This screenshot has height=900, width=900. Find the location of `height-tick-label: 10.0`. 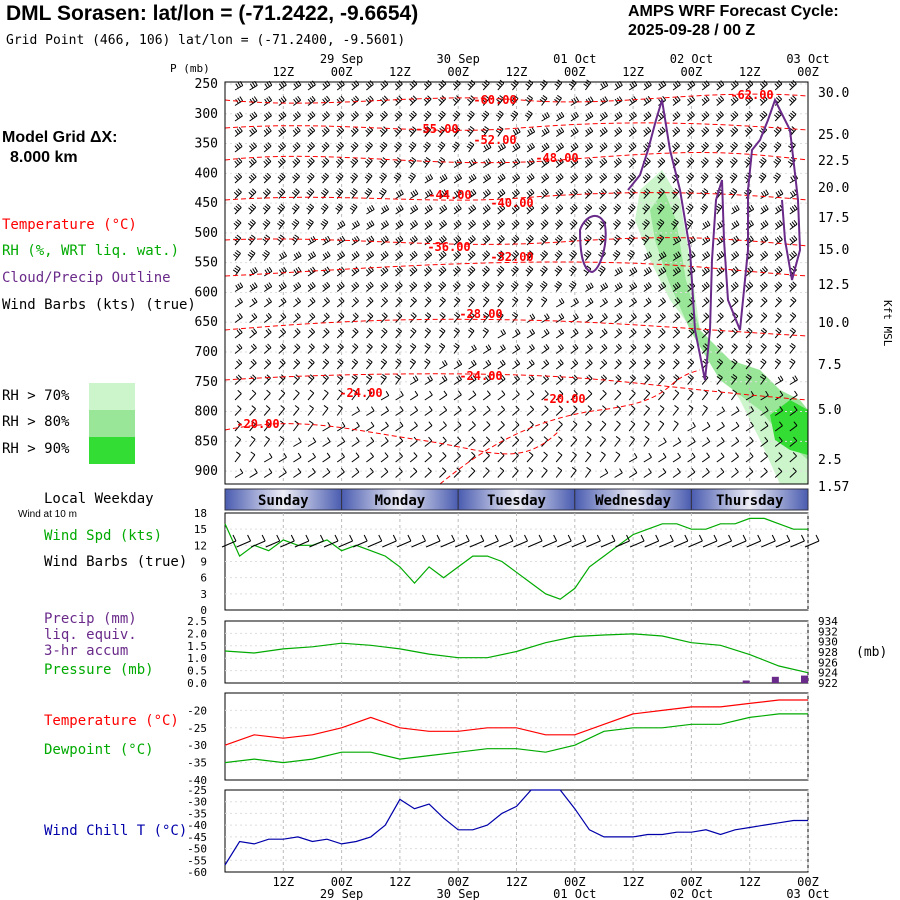

height-tick-label: 10.0 is located at coordinates (833, 323).